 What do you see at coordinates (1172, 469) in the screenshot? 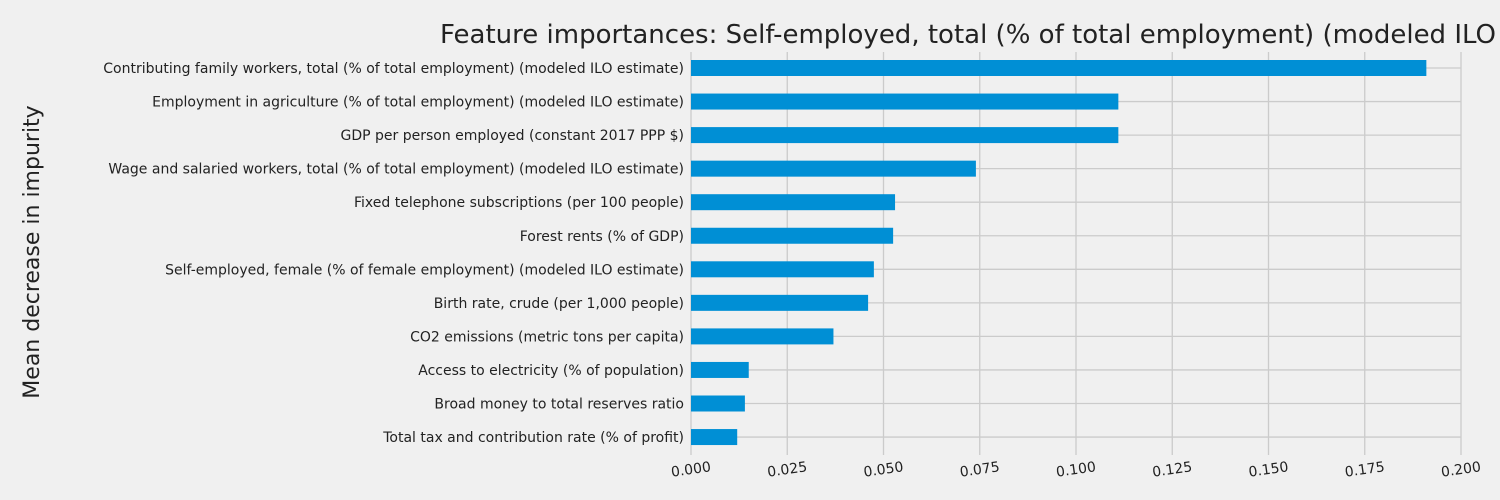
I see `x-tick-label: 0.125` at bounding box center [1172, 469].